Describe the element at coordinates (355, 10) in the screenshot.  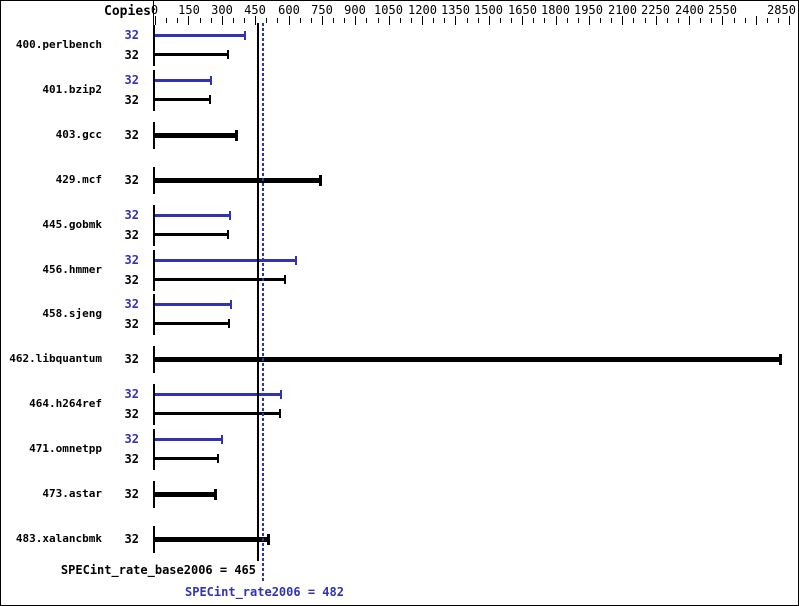
I see `axis-tick-label: 900` at that location.